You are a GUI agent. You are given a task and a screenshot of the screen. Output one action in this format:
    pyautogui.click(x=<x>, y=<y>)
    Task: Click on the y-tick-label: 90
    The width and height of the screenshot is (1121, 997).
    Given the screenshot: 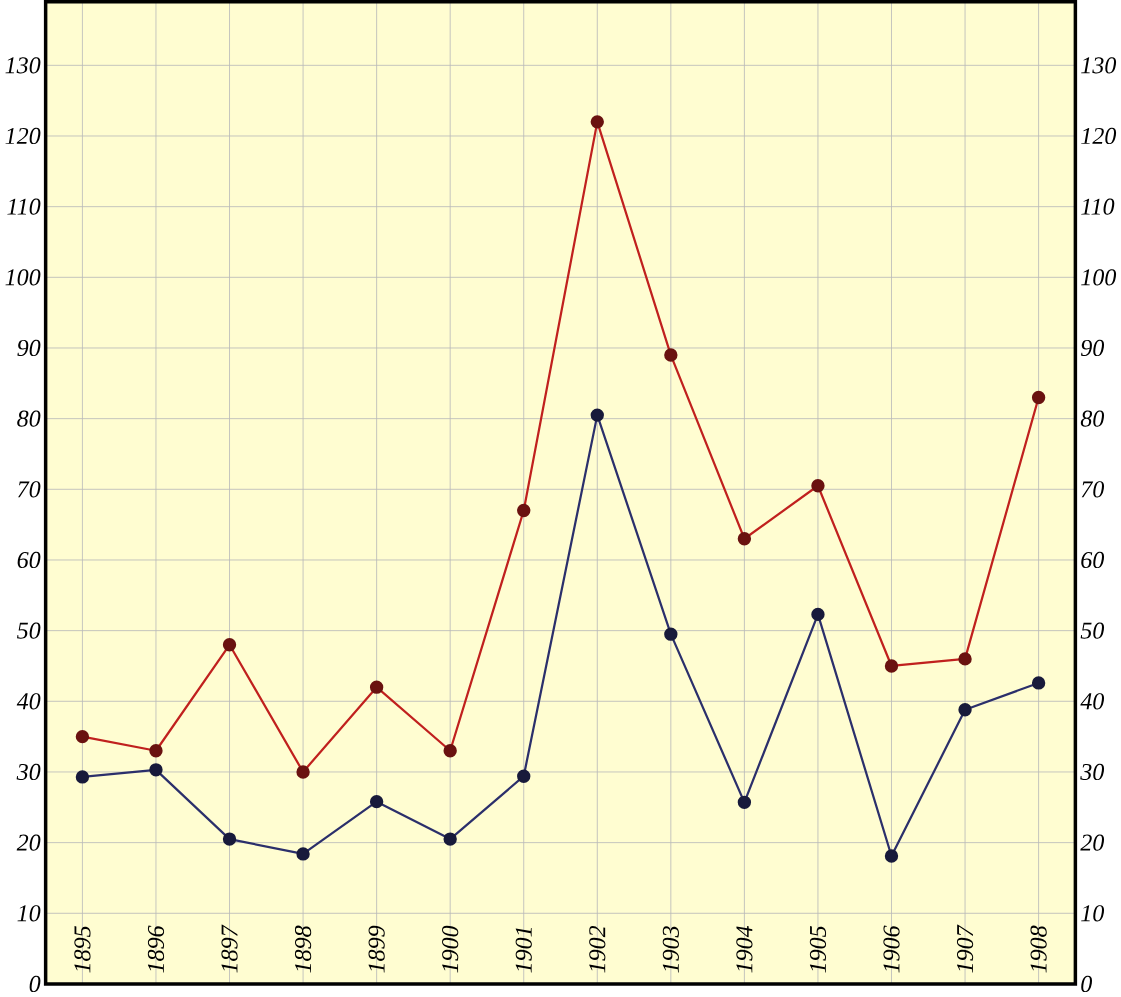 What is the action you would take?
    pyautogui.click(x=29, y=348)
    